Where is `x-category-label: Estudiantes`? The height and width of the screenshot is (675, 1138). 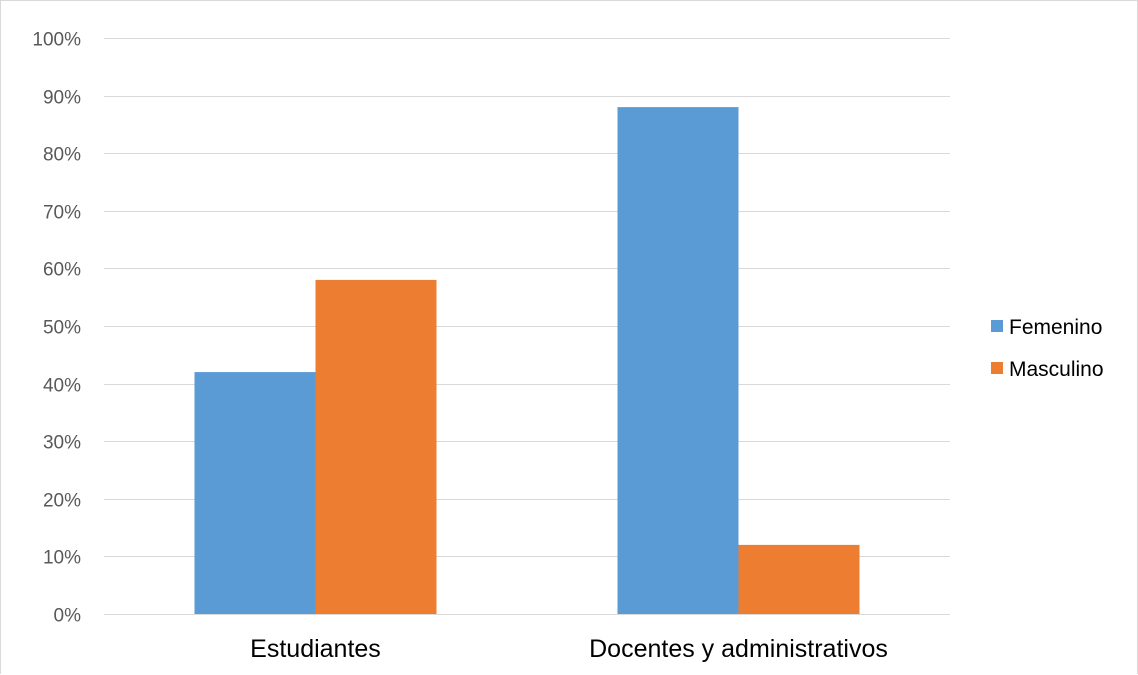 x-category-label: Estudiantes is located at coordinates (315, 649).